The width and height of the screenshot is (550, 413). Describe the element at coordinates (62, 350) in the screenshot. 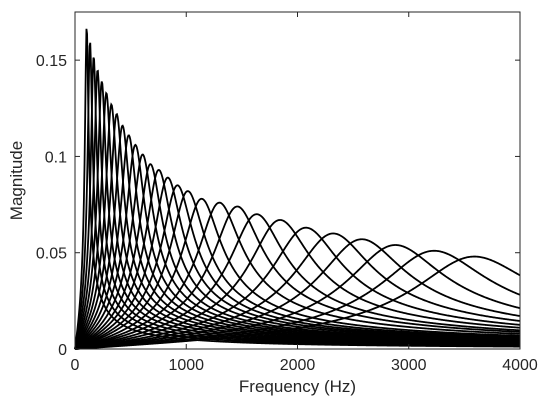

I see `y-tick-label: 0` at that location.